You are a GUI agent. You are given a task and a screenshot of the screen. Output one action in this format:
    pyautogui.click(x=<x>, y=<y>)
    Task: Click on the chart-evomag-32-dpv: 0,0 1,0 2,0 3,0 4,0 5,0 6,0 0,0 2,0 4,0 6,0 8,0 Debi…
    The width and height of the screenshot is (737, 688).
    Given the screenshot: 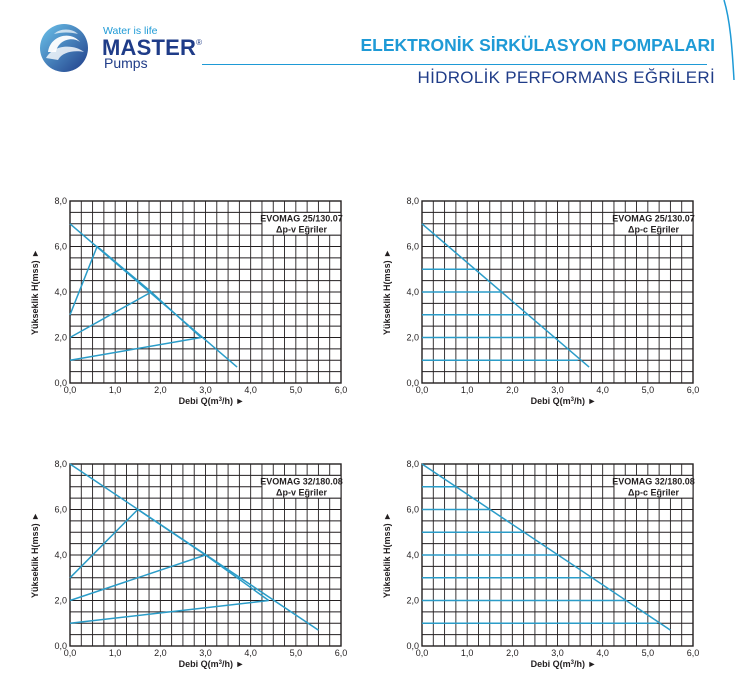 What is the action you would take?
    pyautogui.click(x=198, y=566)
    